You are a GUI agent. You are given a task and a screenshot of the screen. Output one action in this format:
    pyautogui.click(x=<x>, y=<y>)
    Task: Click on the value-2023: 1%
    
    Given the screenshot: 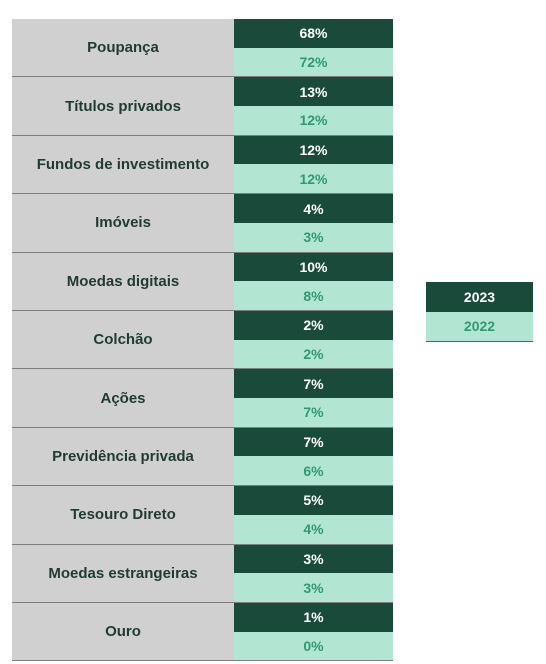 What is the action you would take?
    pyautogui.click(x=313, y=617)
    